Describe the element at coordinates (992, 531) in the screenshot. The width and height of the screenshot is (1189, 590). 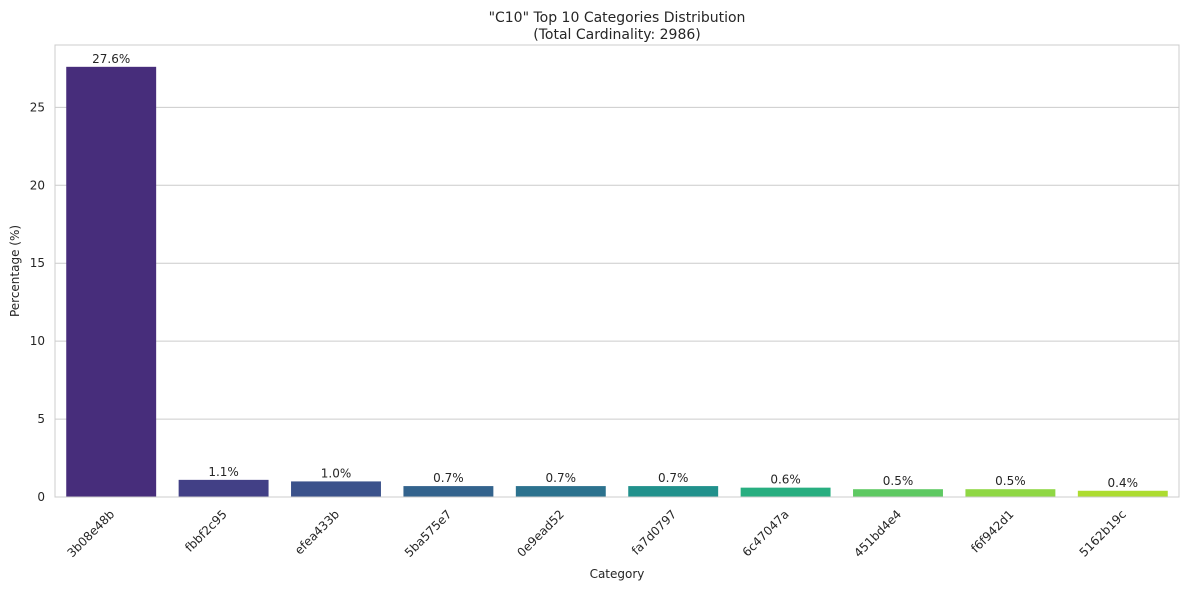
I see `x-tick-label: f6f942d1` at that location.